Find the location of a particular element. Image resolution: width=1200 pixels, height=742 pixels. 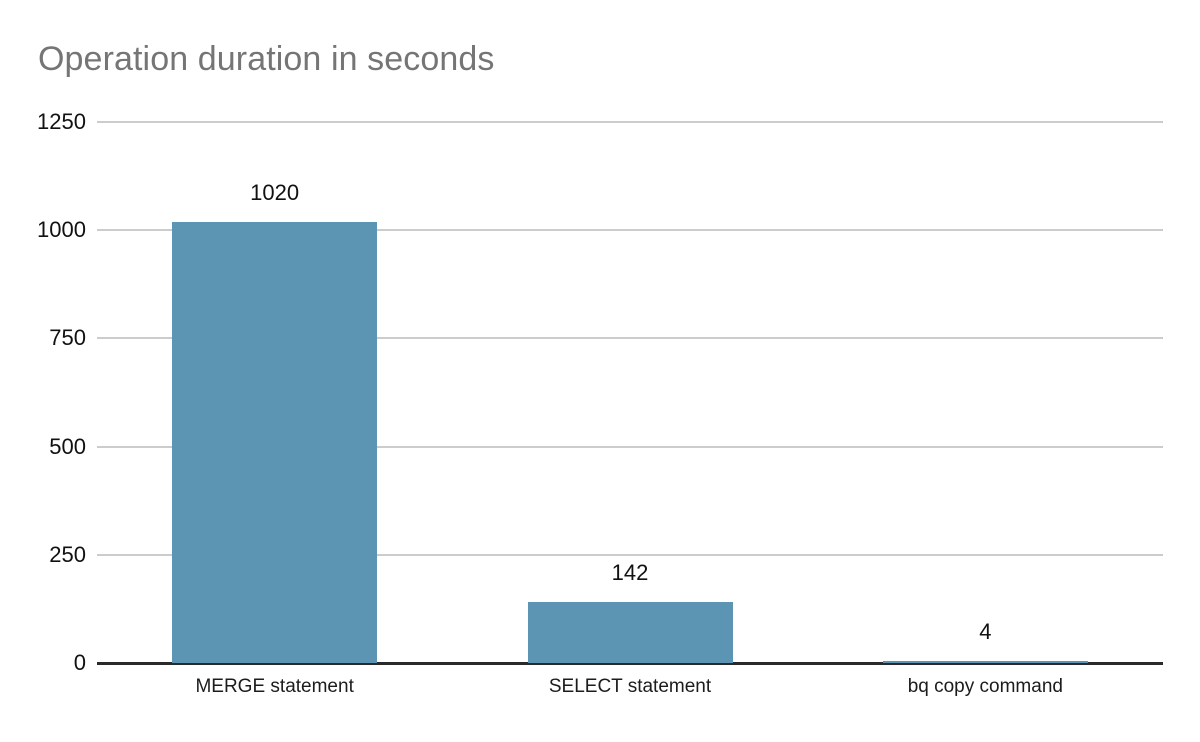

x-axis-category-label: SELECT statement is located at coordinates (630, 686).